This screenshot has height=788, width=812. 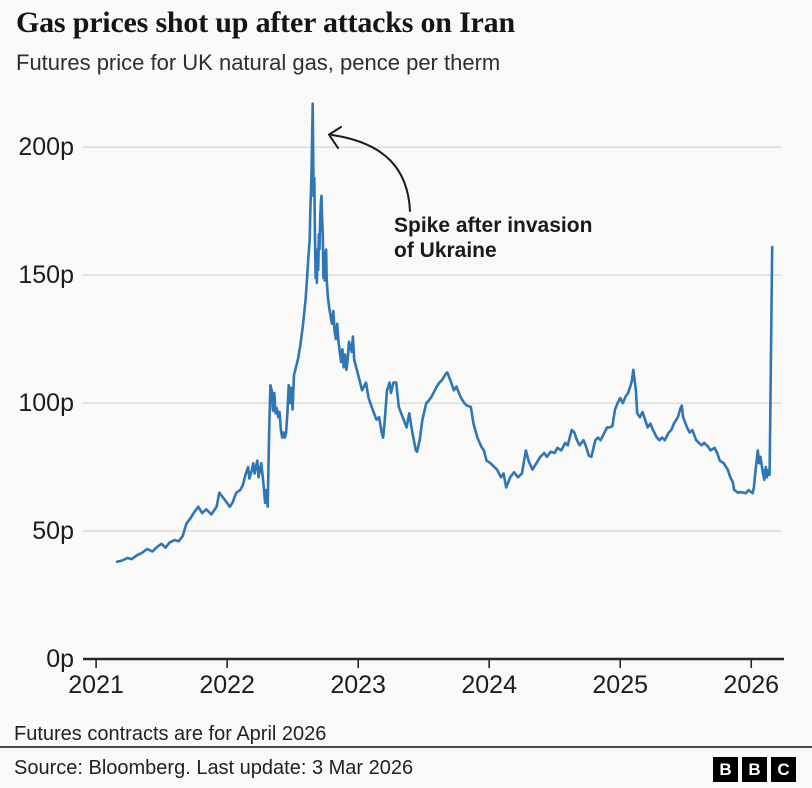 I want to click on x-tick-label: 2025, so click(x=620, y=685).